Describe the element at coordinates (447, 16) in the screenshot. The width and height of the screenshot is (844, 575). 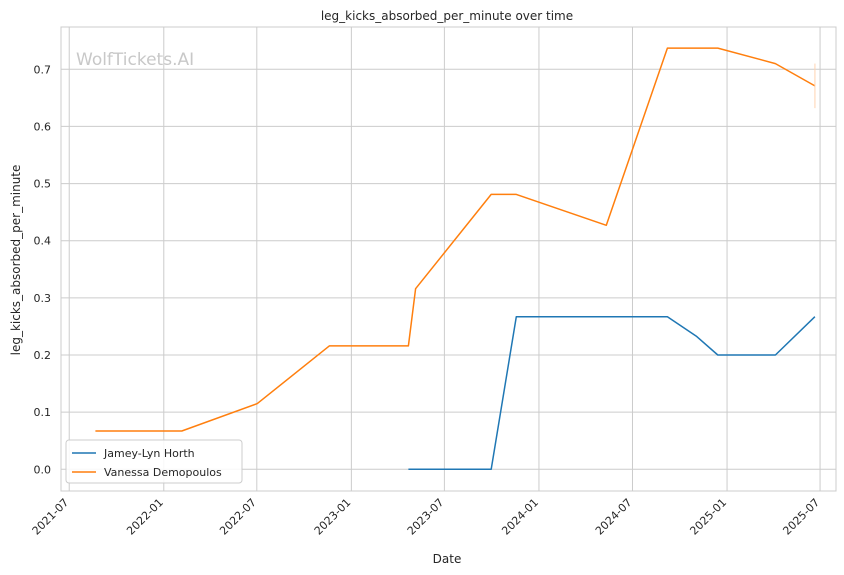
I see `chart-title: leg_kicks_absorbed_per_minute over time` at that location.